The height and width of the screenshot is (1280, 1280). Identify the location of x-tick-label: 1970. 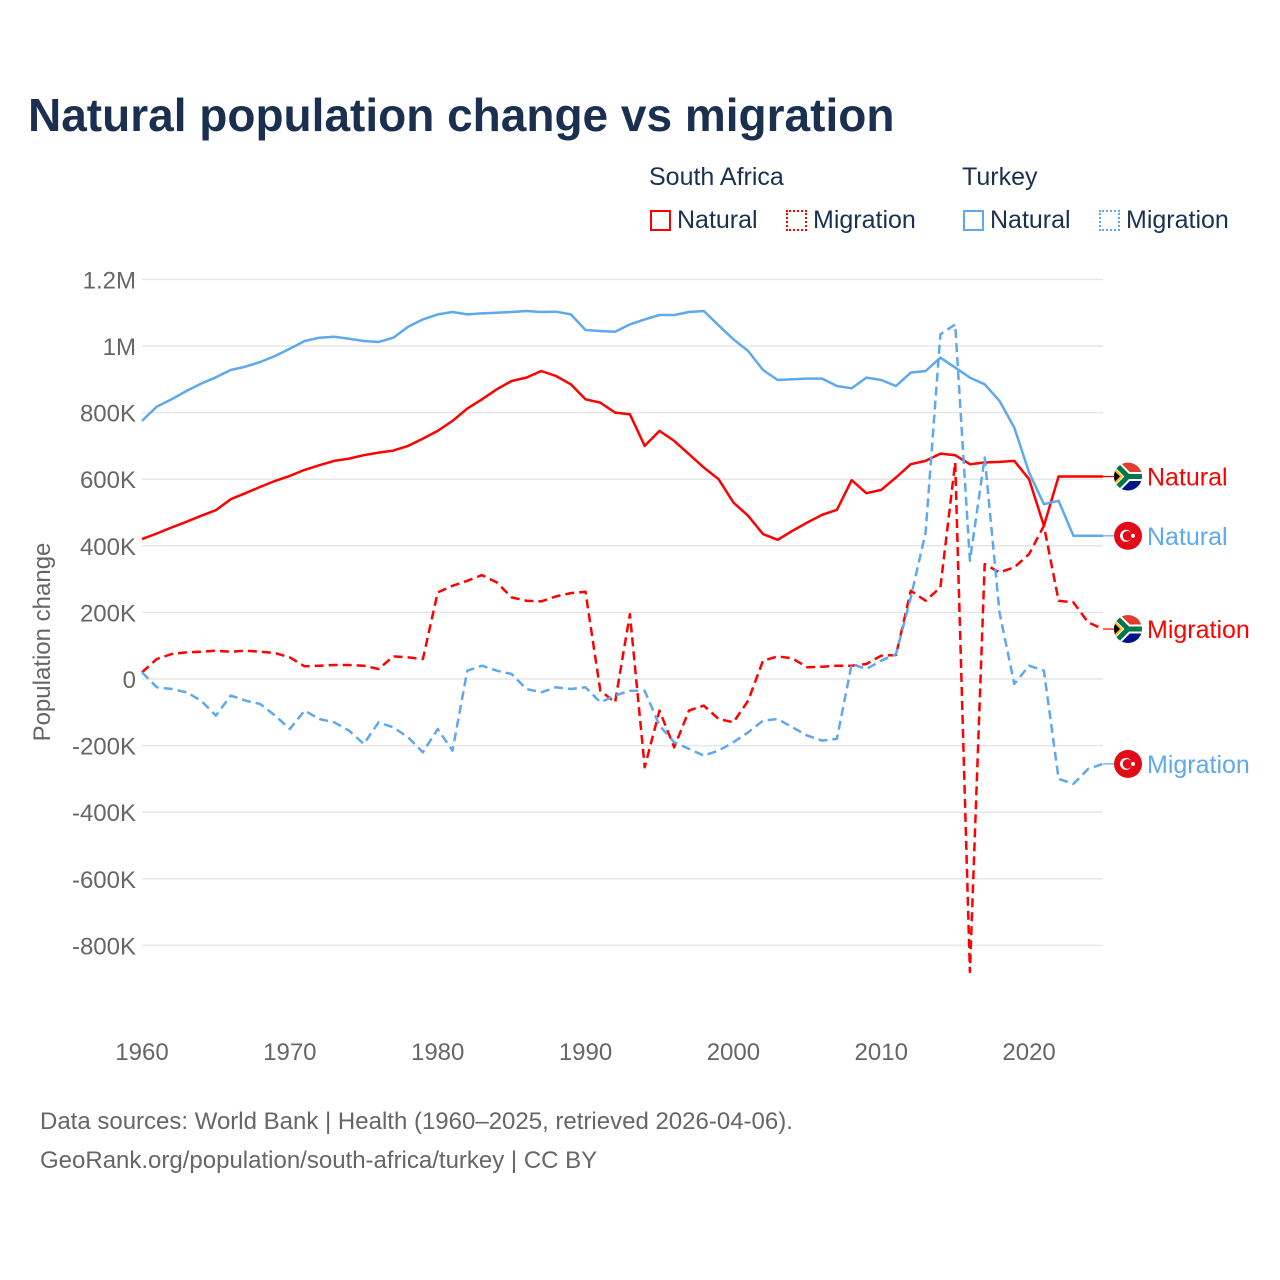
(289, 1052).